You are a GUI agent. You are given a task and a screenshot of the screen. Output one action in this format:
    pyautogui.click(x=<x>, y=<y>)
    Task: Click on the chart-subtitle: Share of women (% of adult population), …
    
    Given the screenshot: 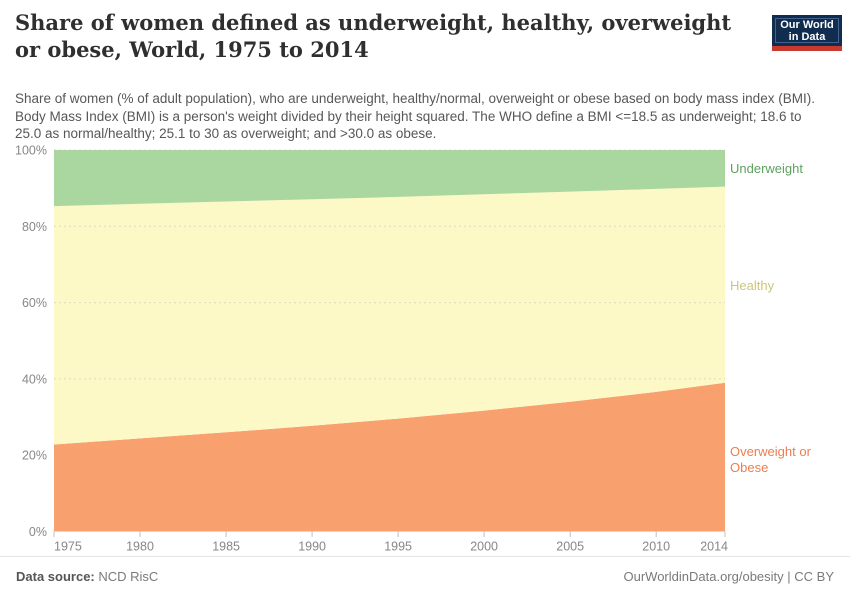 What is the action you would take?
    pyautogui.click(x=415, y=116)
    